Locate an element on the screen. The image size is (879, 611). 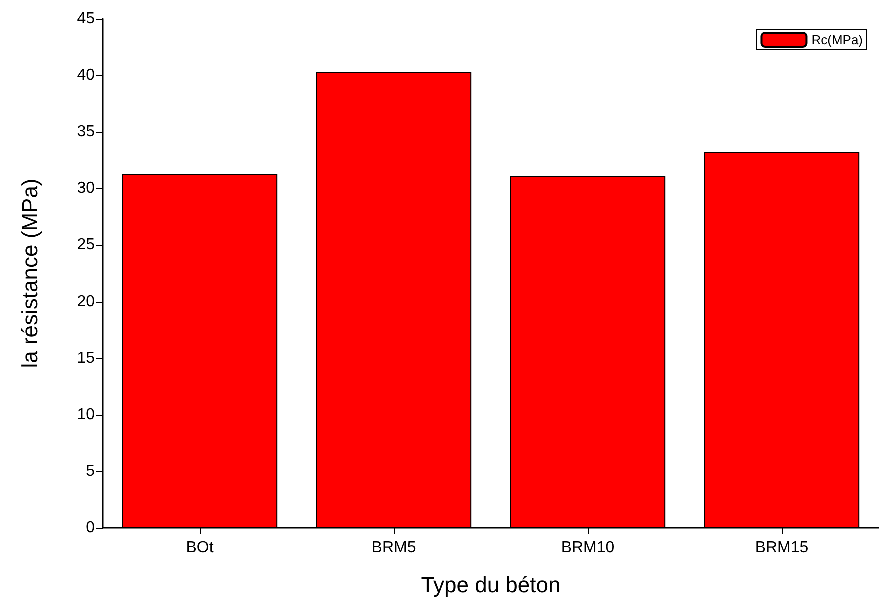
y-tick-label: 30 is located at coordinates (86, 189).